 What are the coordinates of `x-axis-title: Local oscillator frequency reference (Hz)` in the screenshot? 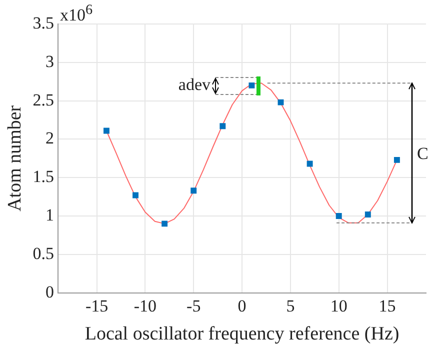 It's located at (242, 334).